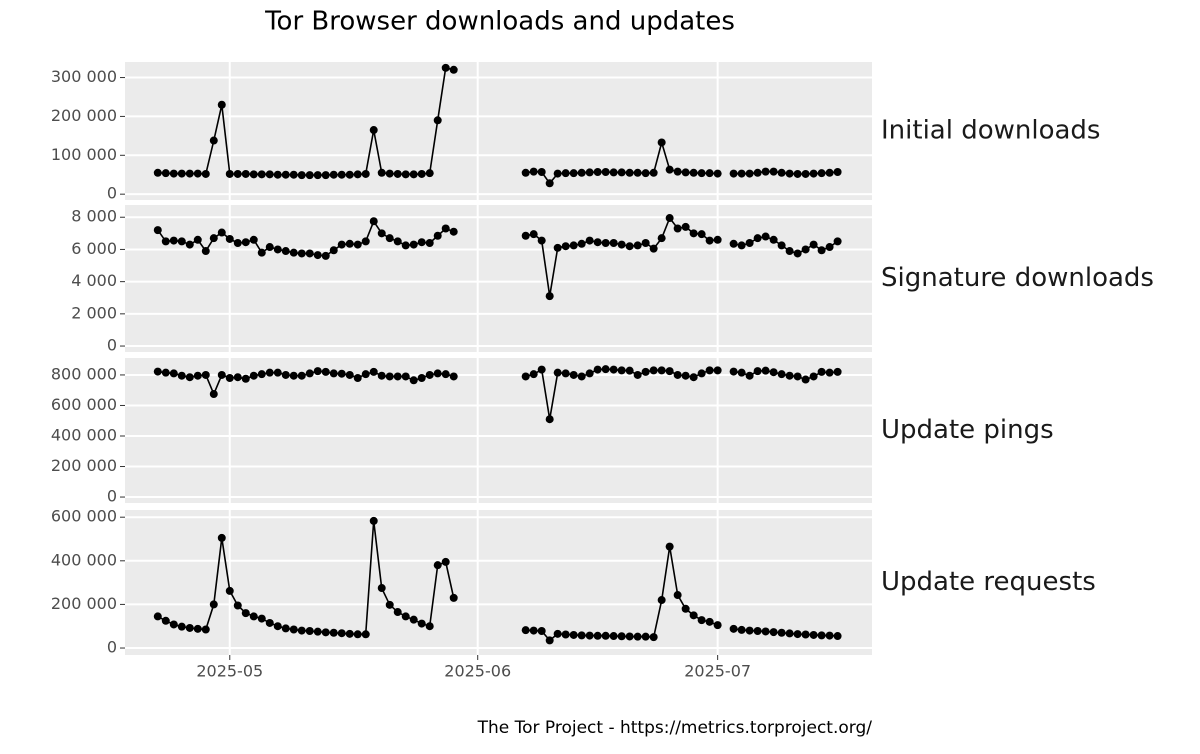 This screenshot has height=754, width=1200. I want to click on y-tick-label: 100 000, so click(84, 154).